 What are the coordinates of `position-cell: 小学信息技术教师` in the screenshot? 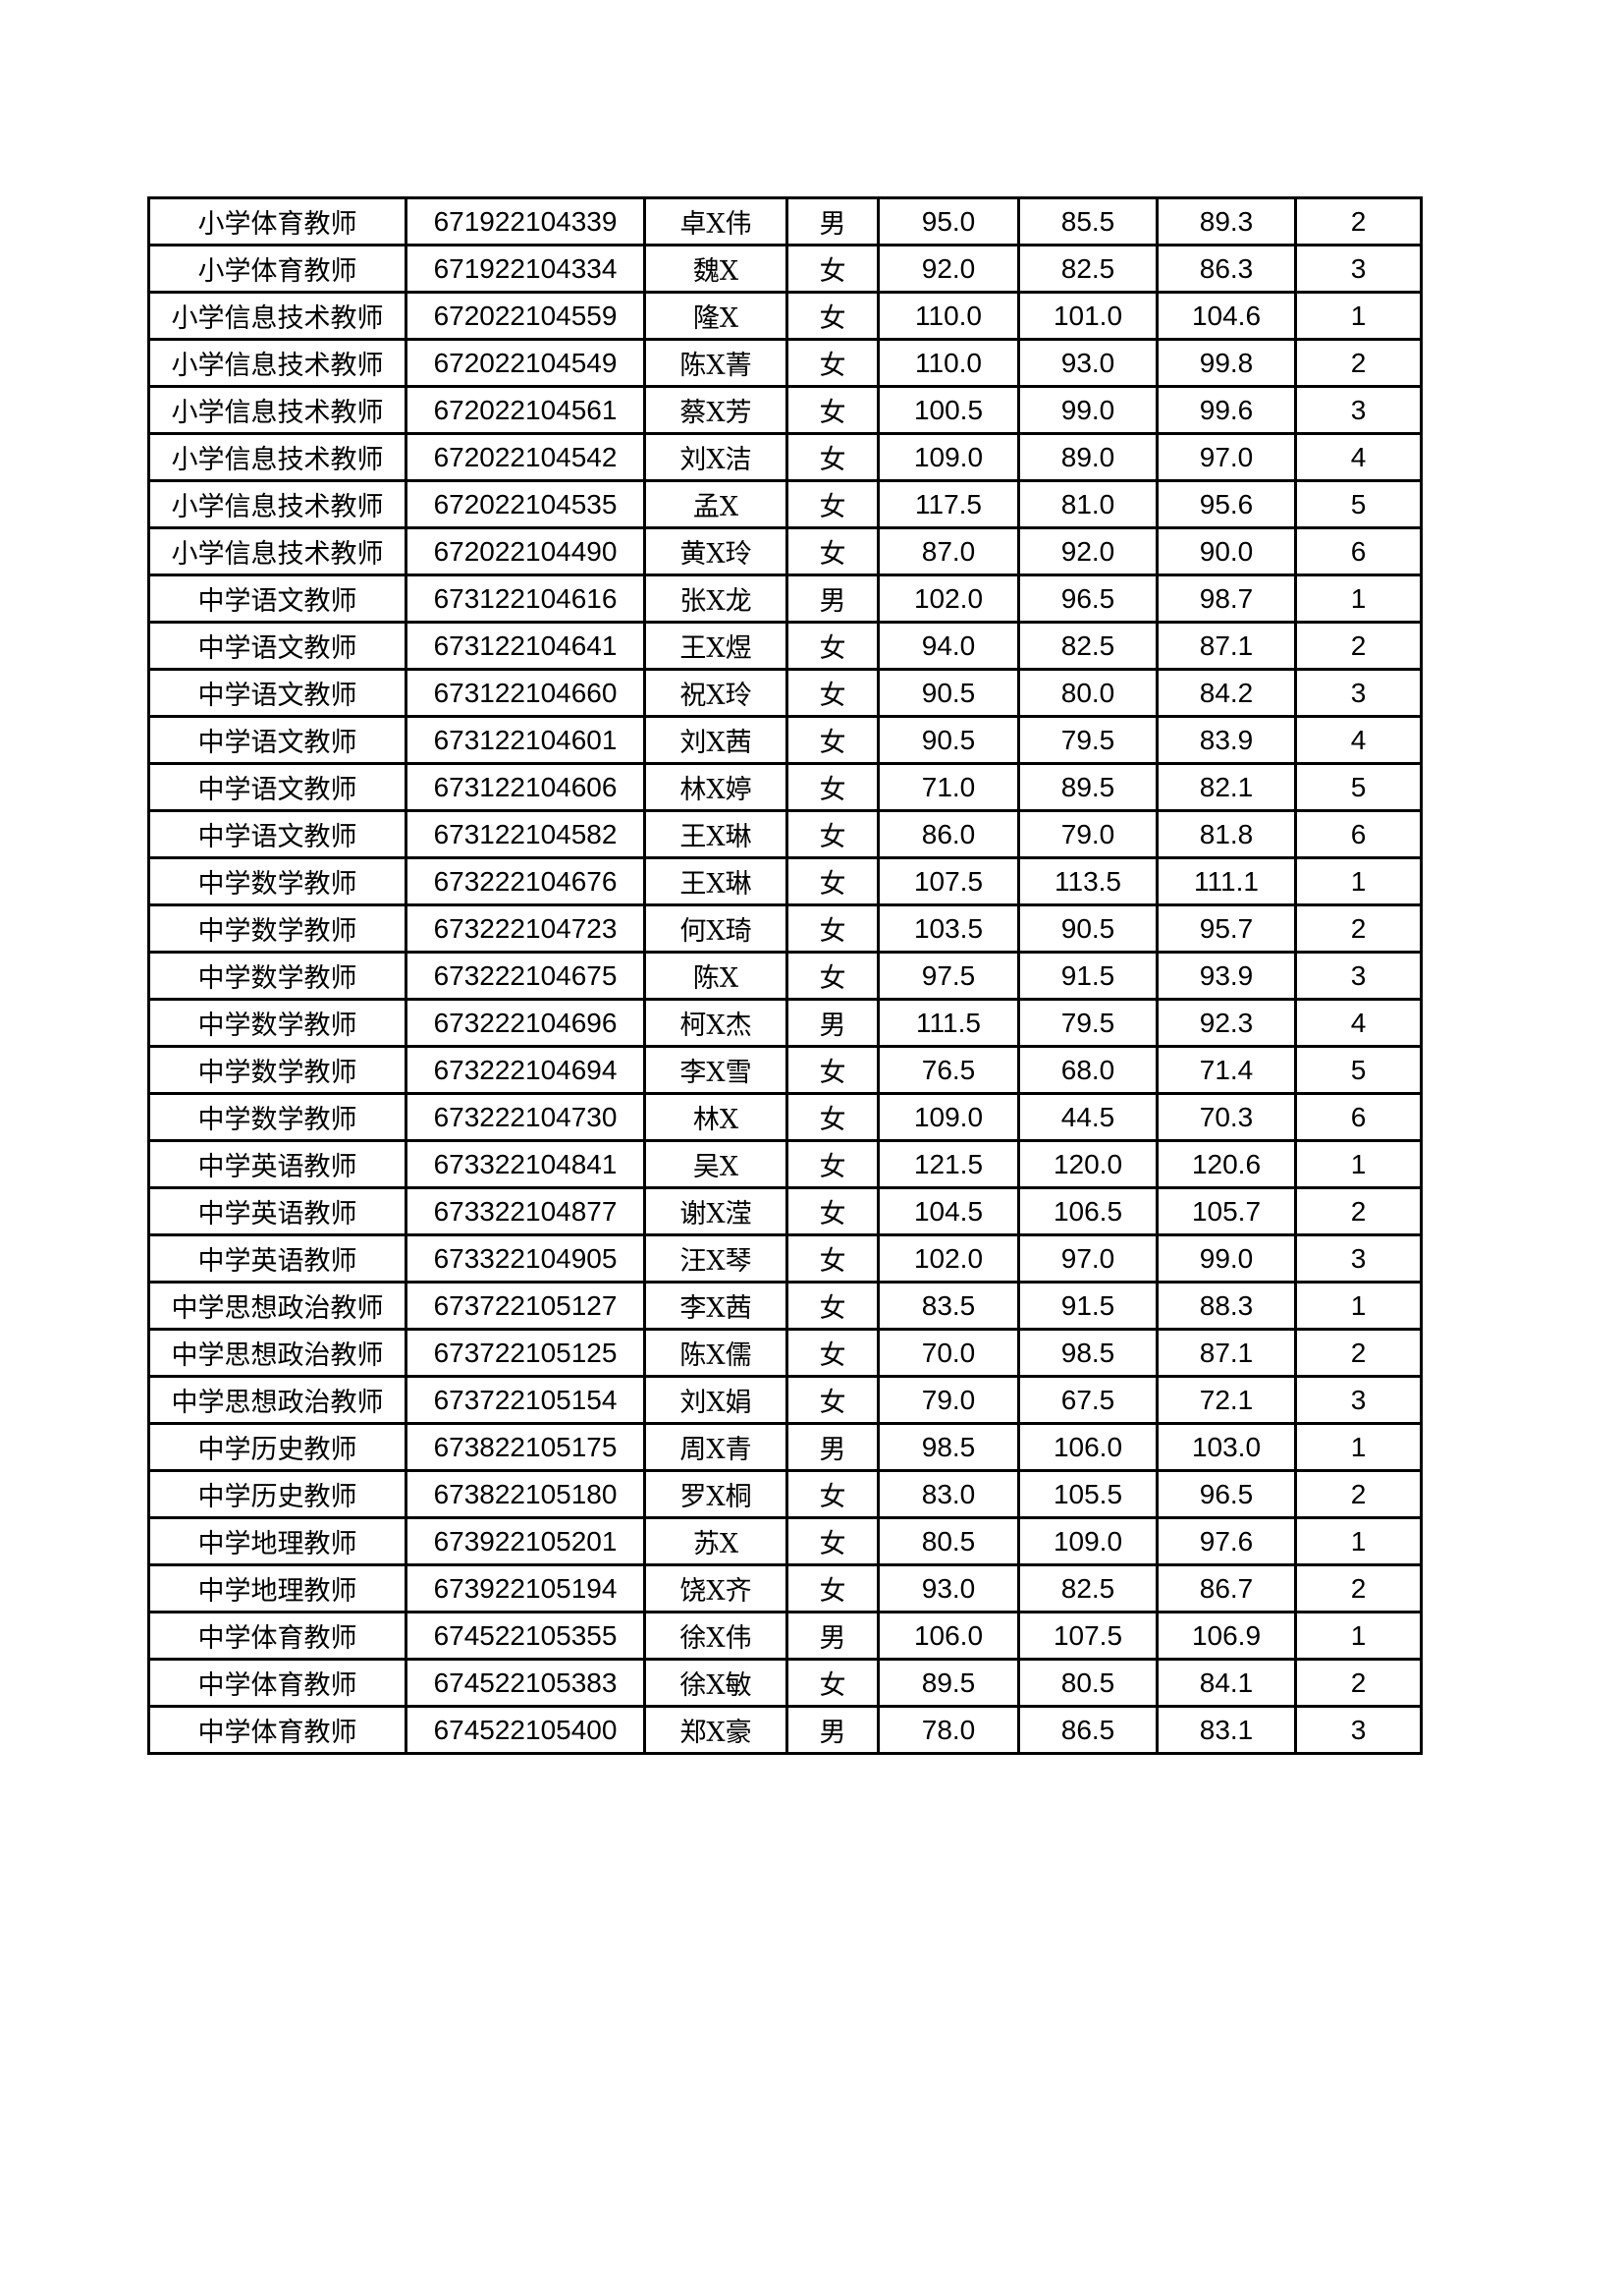 It's located at (277, 316).